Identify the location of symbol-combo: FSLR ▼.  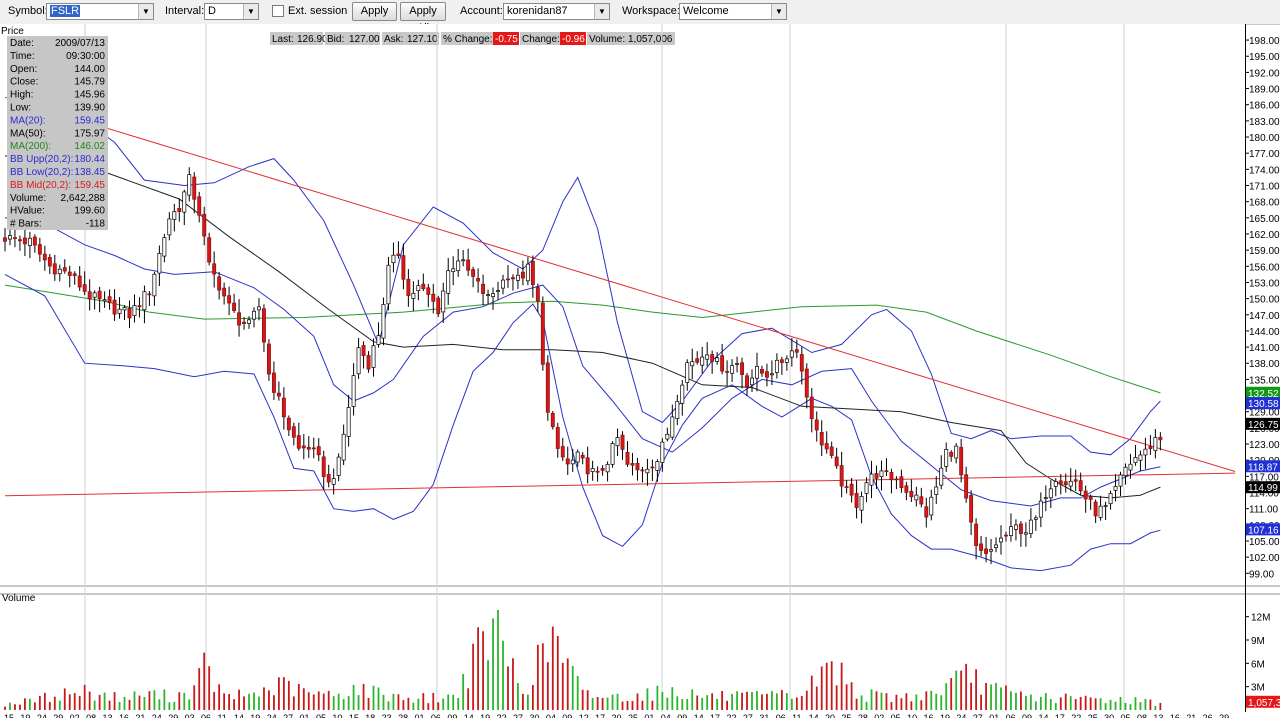
(100, 11).